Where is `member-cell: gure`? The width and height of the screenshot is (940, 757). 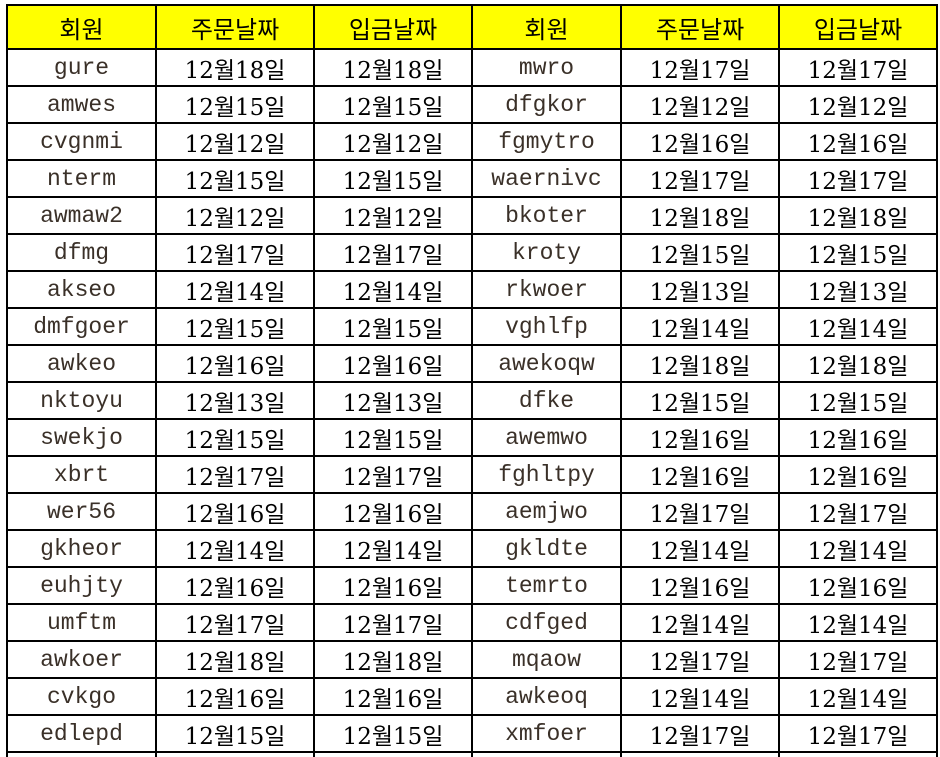
member-cell: gure is located at coordinates (81, 67).